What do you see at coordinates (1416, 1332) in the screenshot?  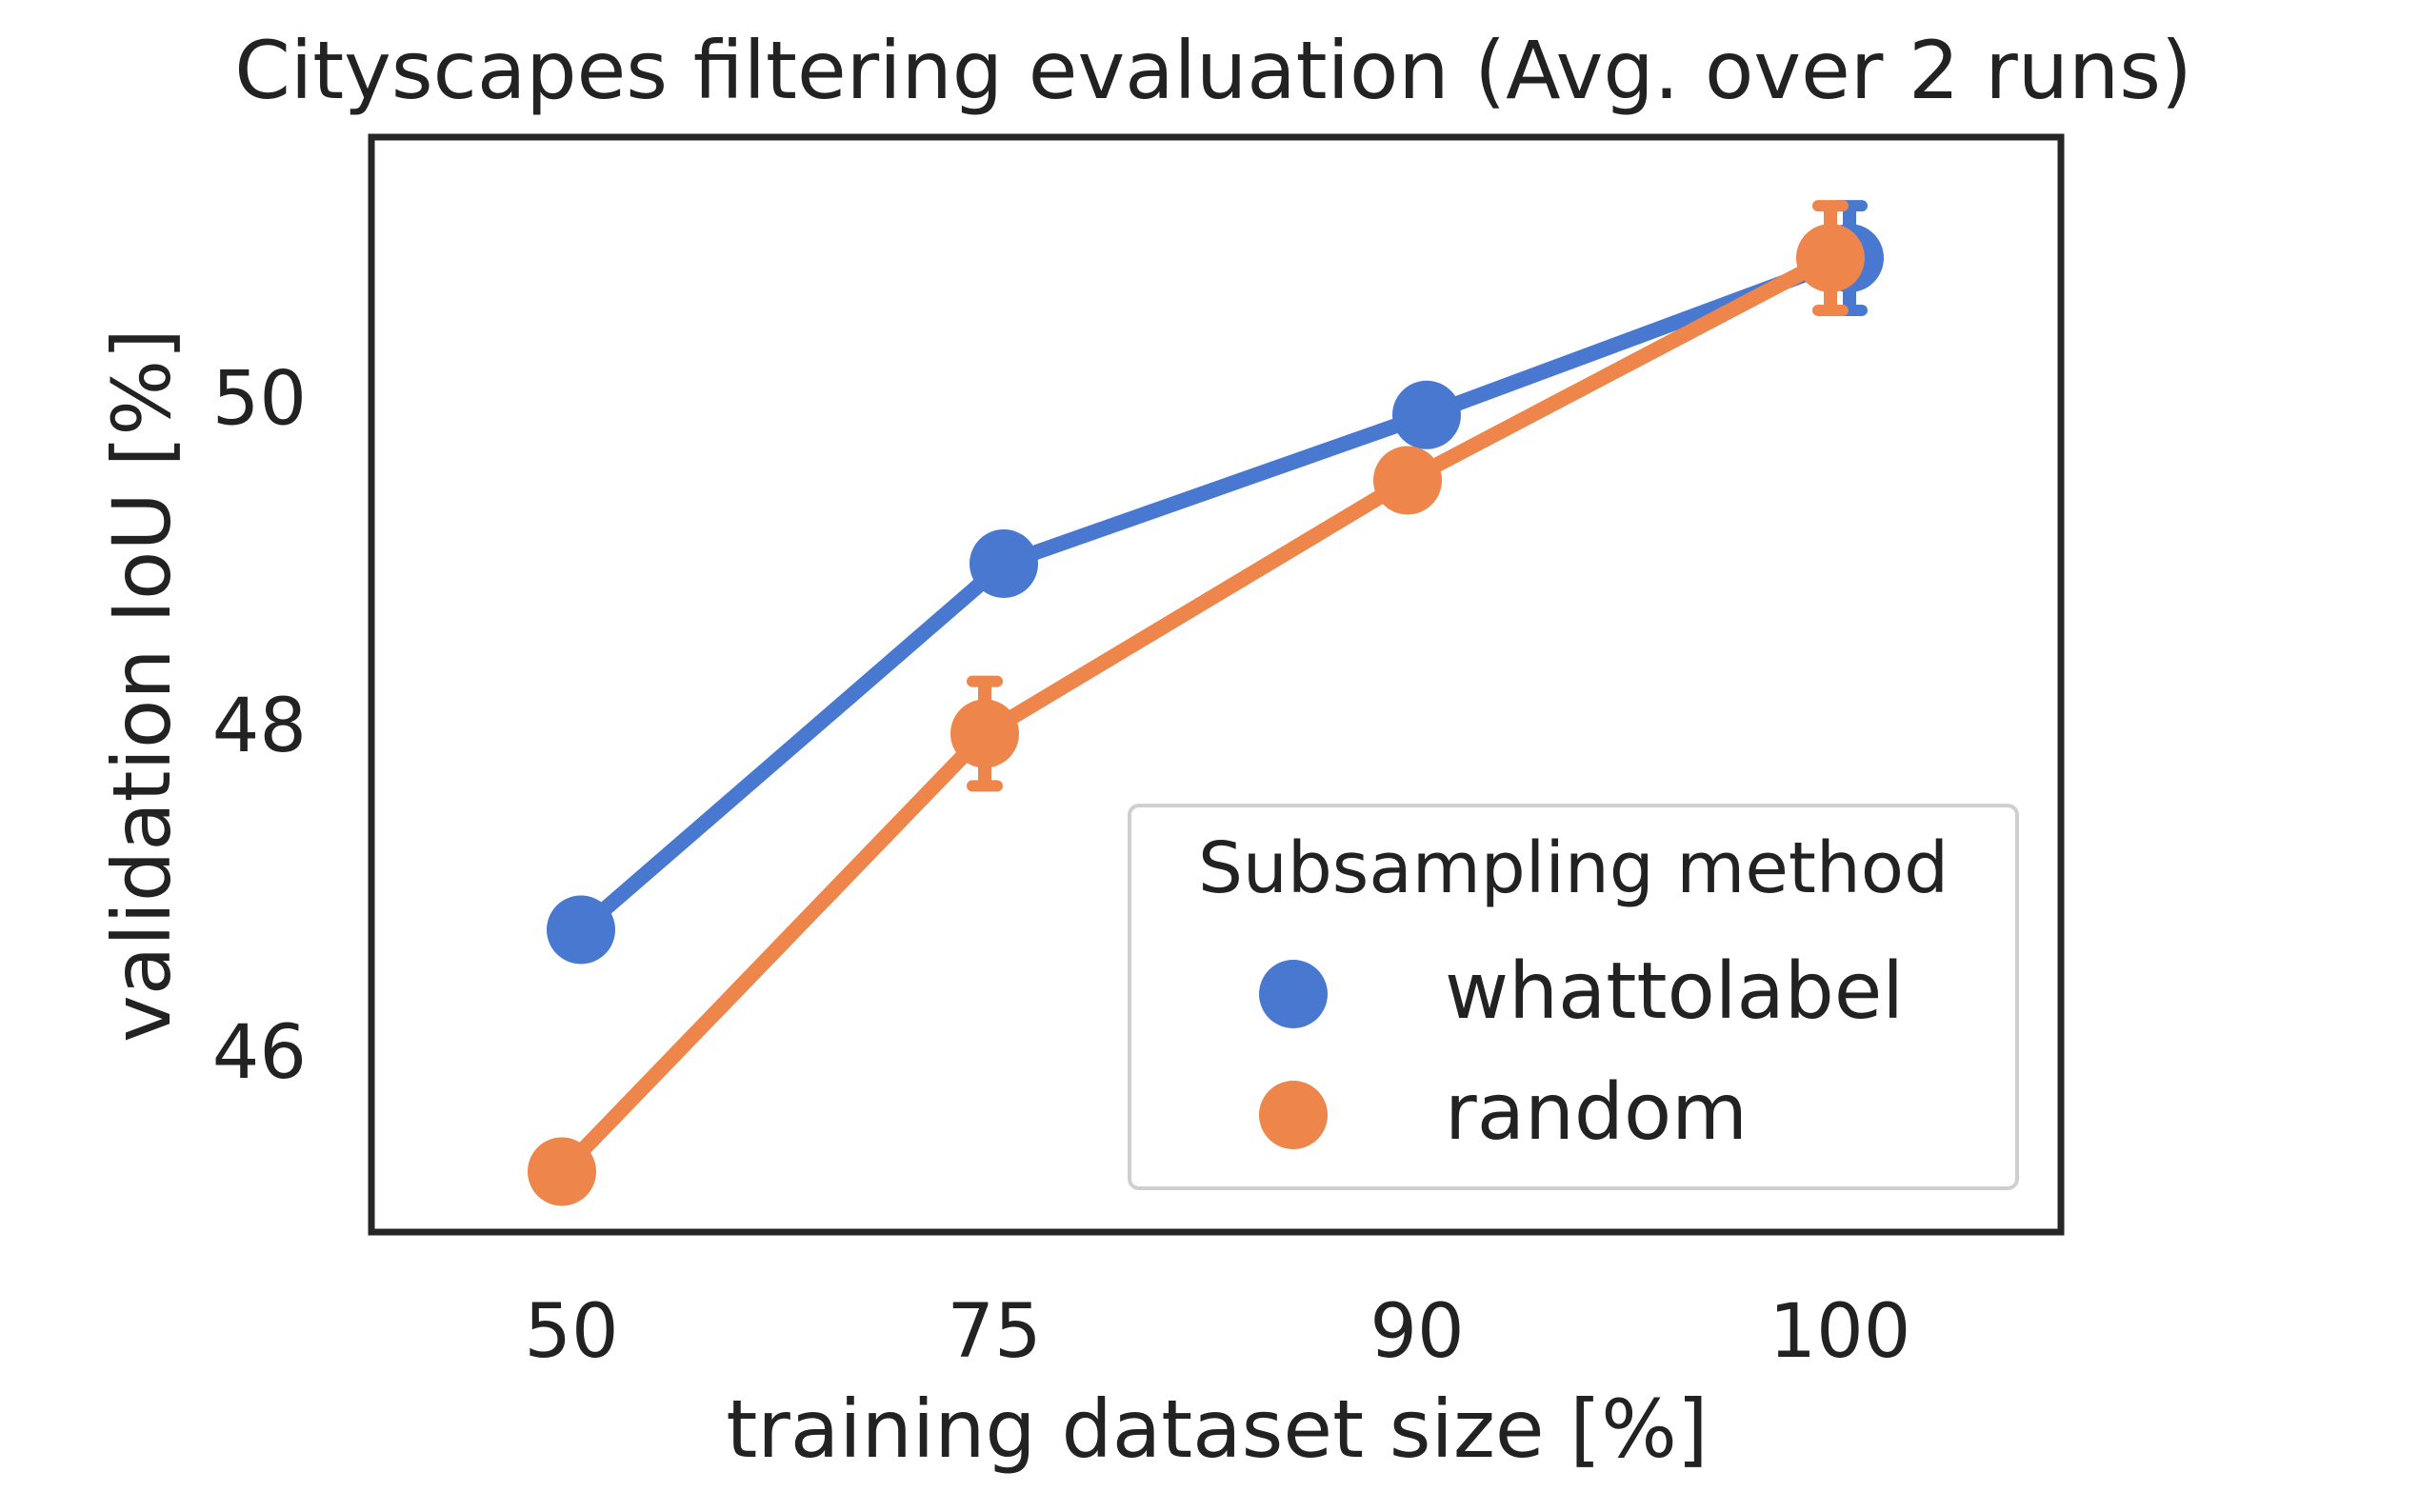 I see `x-tick-label: 90` at bounding box center [1416, 1332].